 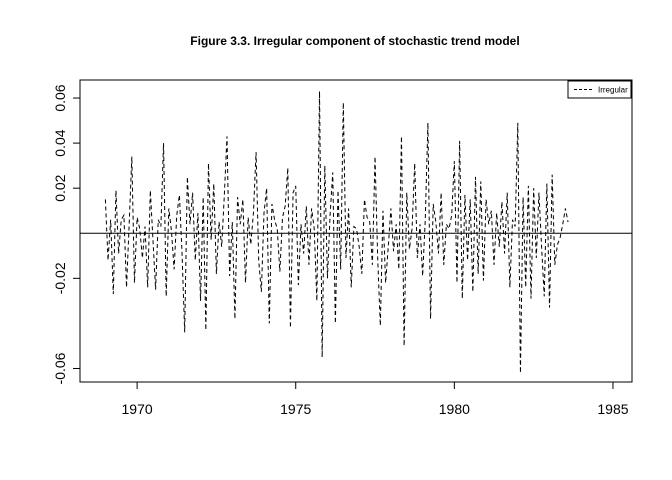 What do you see at coordinates (66, 234) in the screenshot?
I see `y-axis: -0.06 -0.02 0.02 0.04 0.06` at bounding box center [66, 234].